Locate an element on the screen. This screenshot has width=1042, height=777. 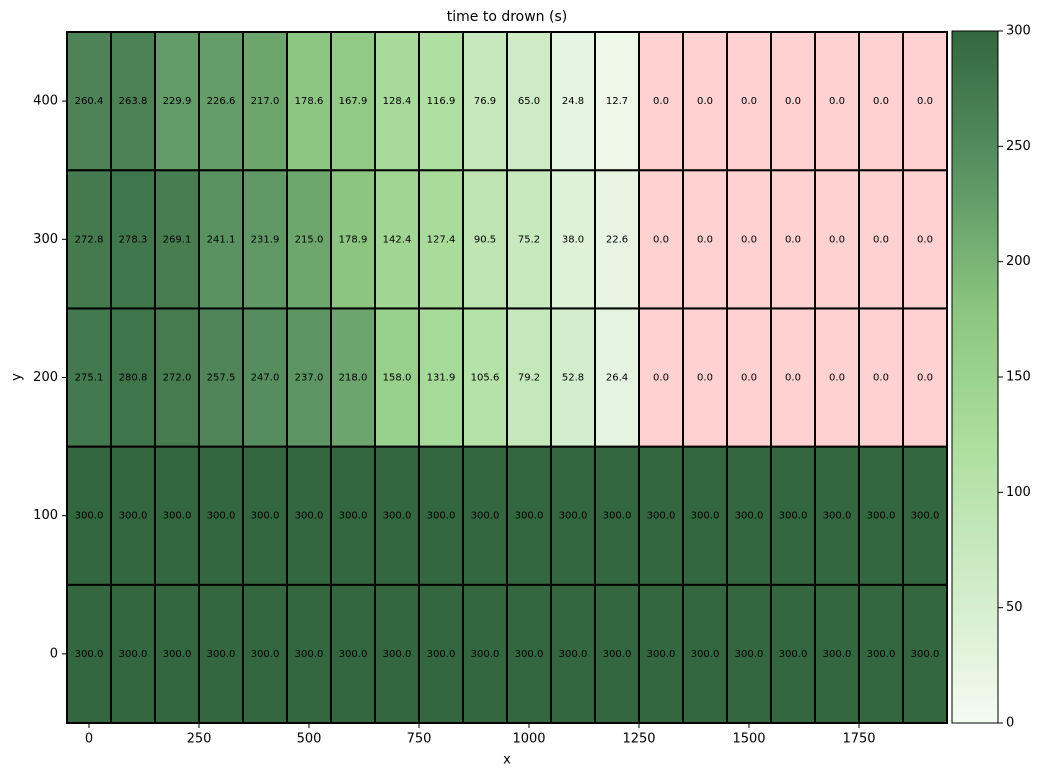
cell-label: 38.0 is located at coordinates (573, 239).